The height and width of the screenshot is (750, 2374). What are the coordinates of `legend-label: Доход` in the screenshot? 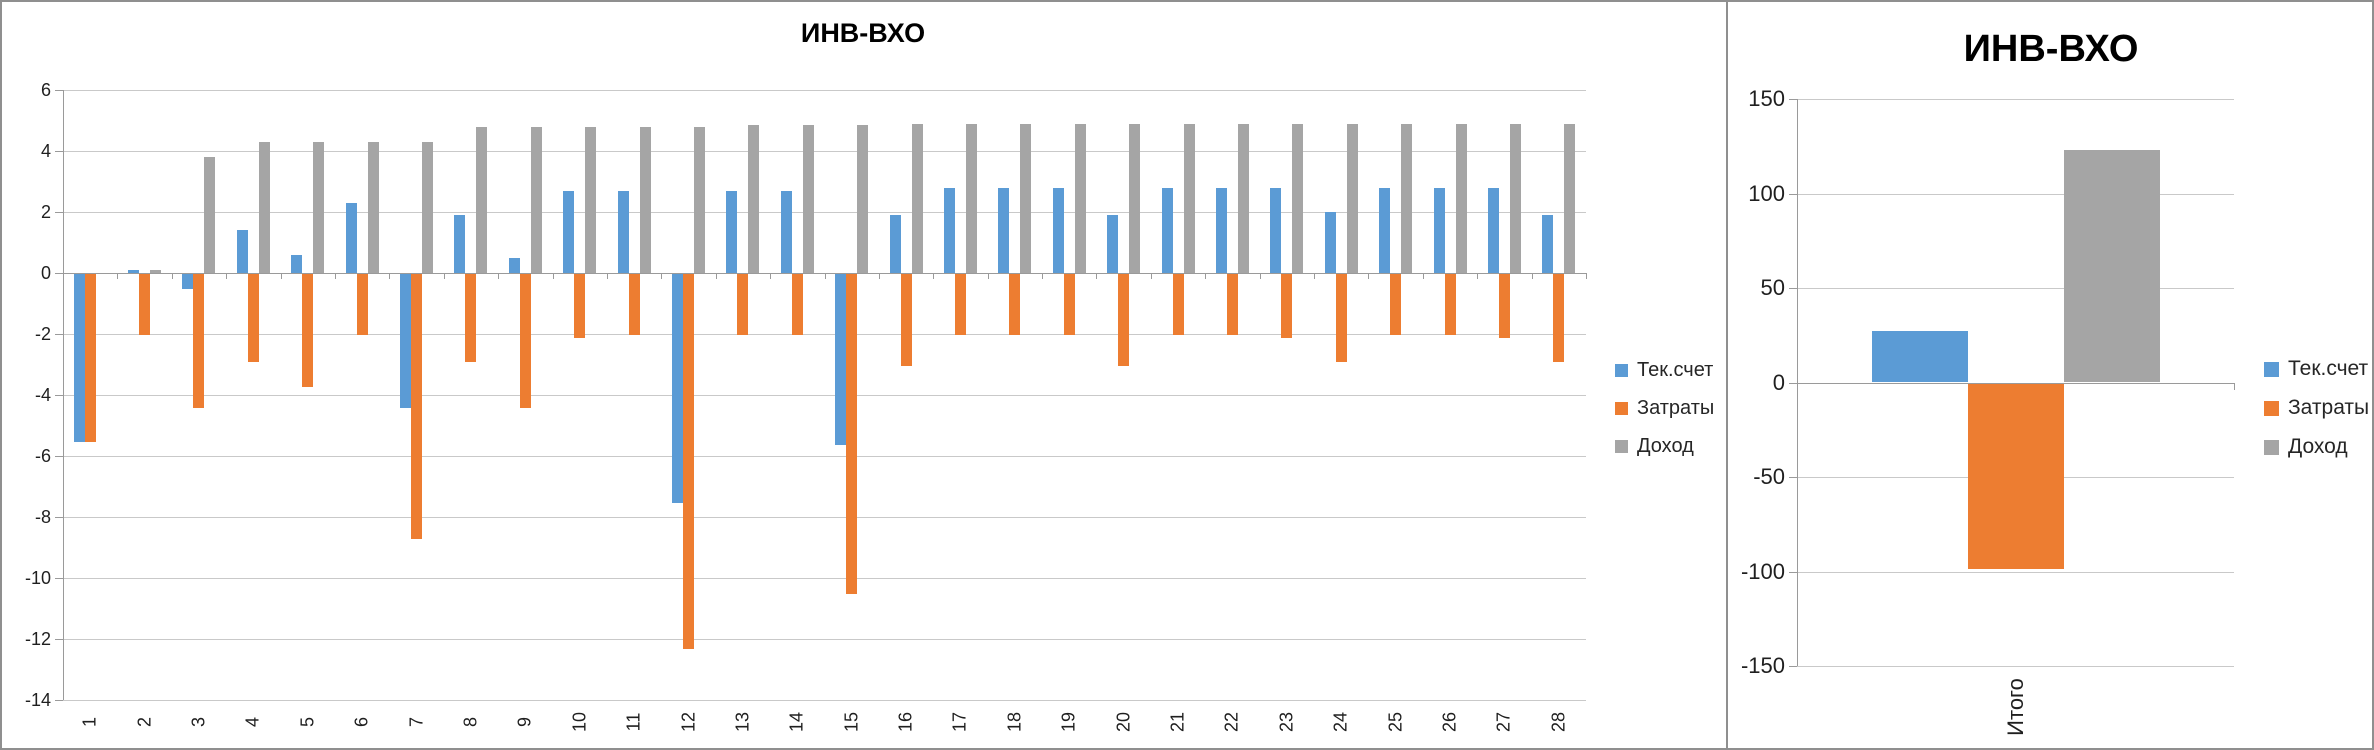 It's located at (2318, 446).